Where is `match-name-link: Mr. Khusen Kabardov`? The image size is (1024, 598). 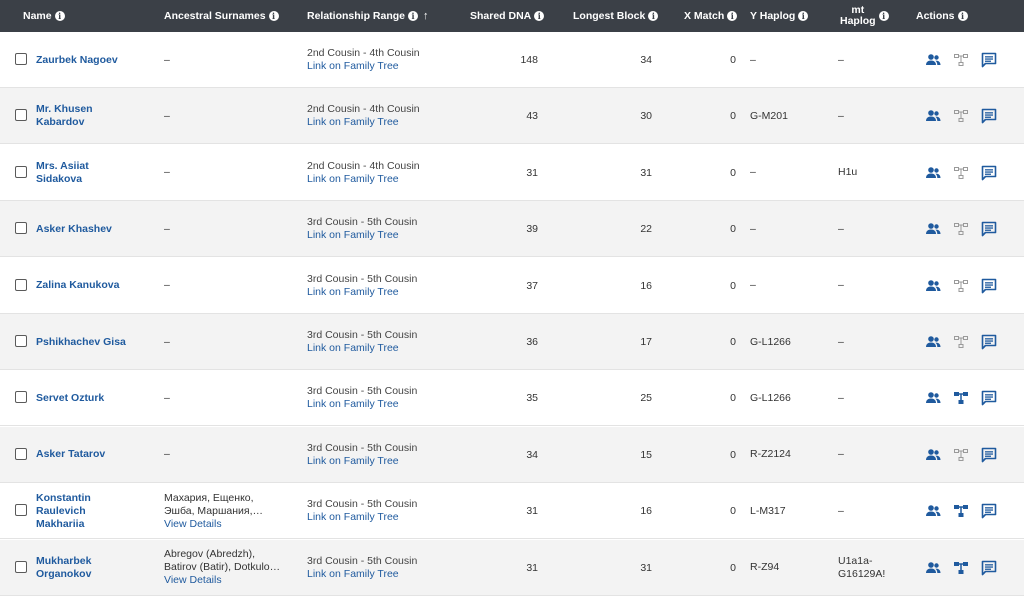 match-name-link: Mr. Khusen Kabardov is located at coordinates (91, 116).